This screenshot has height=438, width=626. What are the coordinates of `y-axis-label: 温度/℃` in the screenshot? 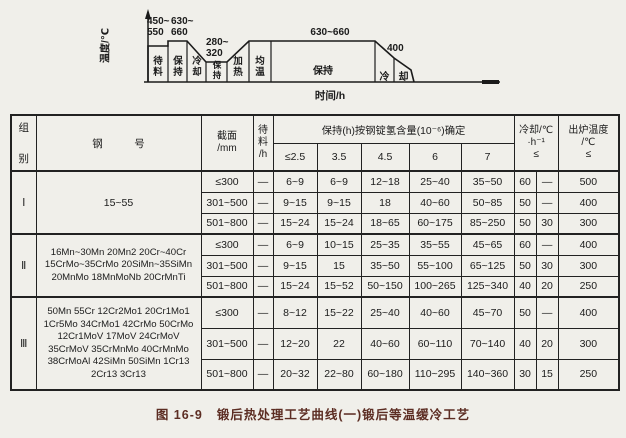 It's located at (106, 45).